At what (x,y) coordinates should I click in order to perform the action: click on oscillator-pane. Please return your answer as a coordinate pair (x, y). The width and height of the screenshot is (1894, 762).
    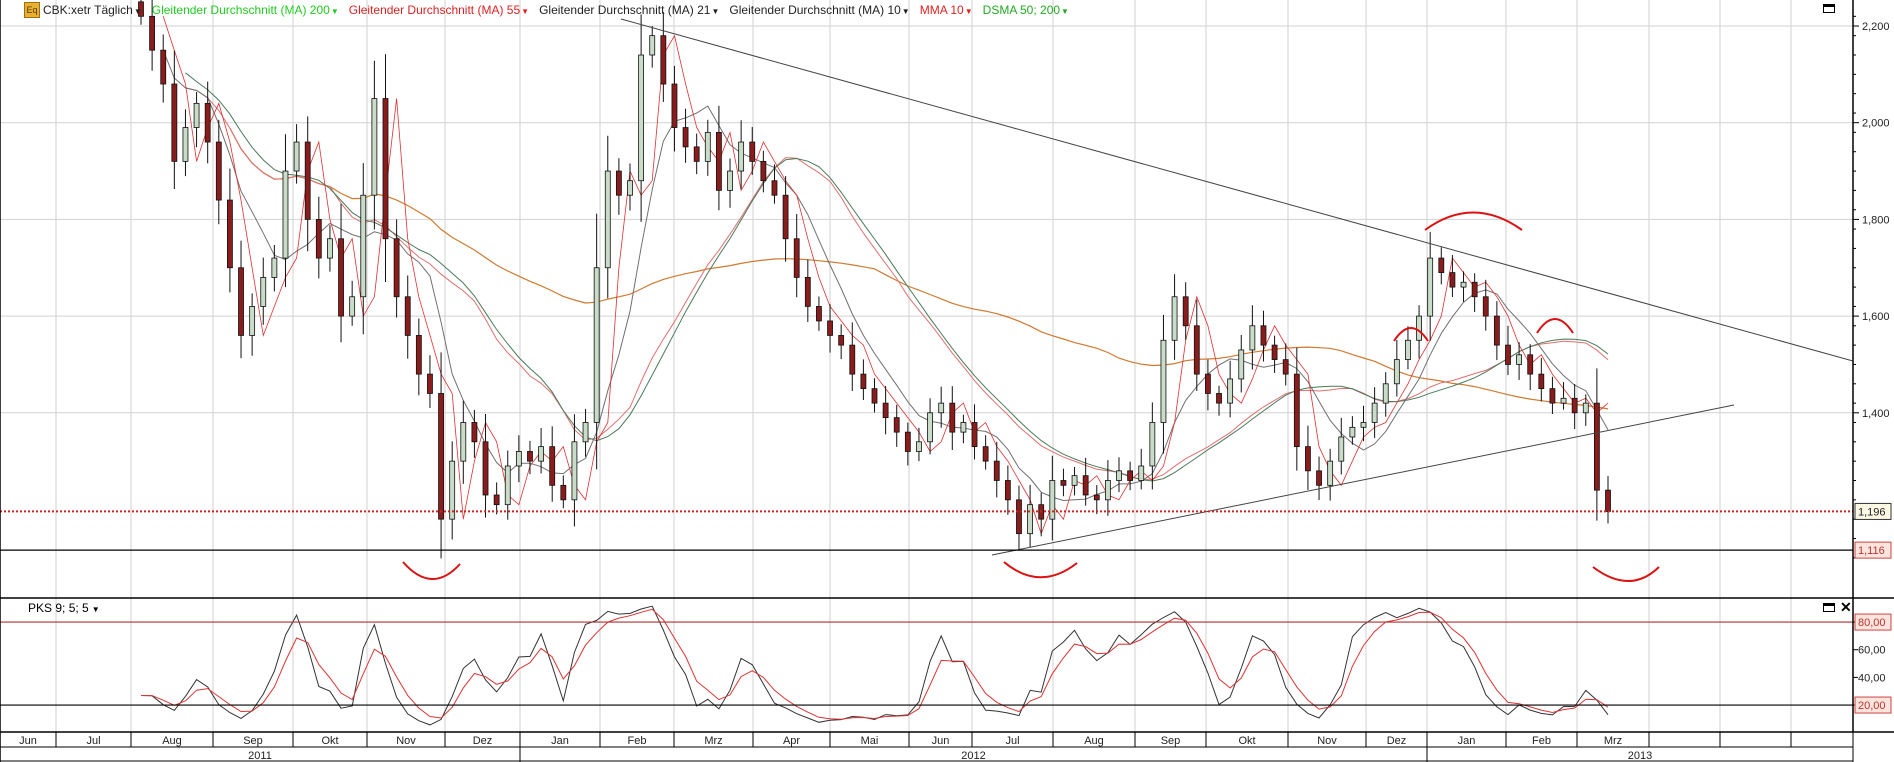
    Looking at the image, I should click on (874, 665).